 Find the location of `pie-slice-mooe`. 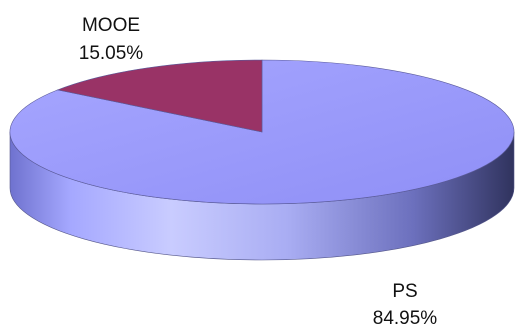

pie-slice-mooe is located at coordinates (159, 96).